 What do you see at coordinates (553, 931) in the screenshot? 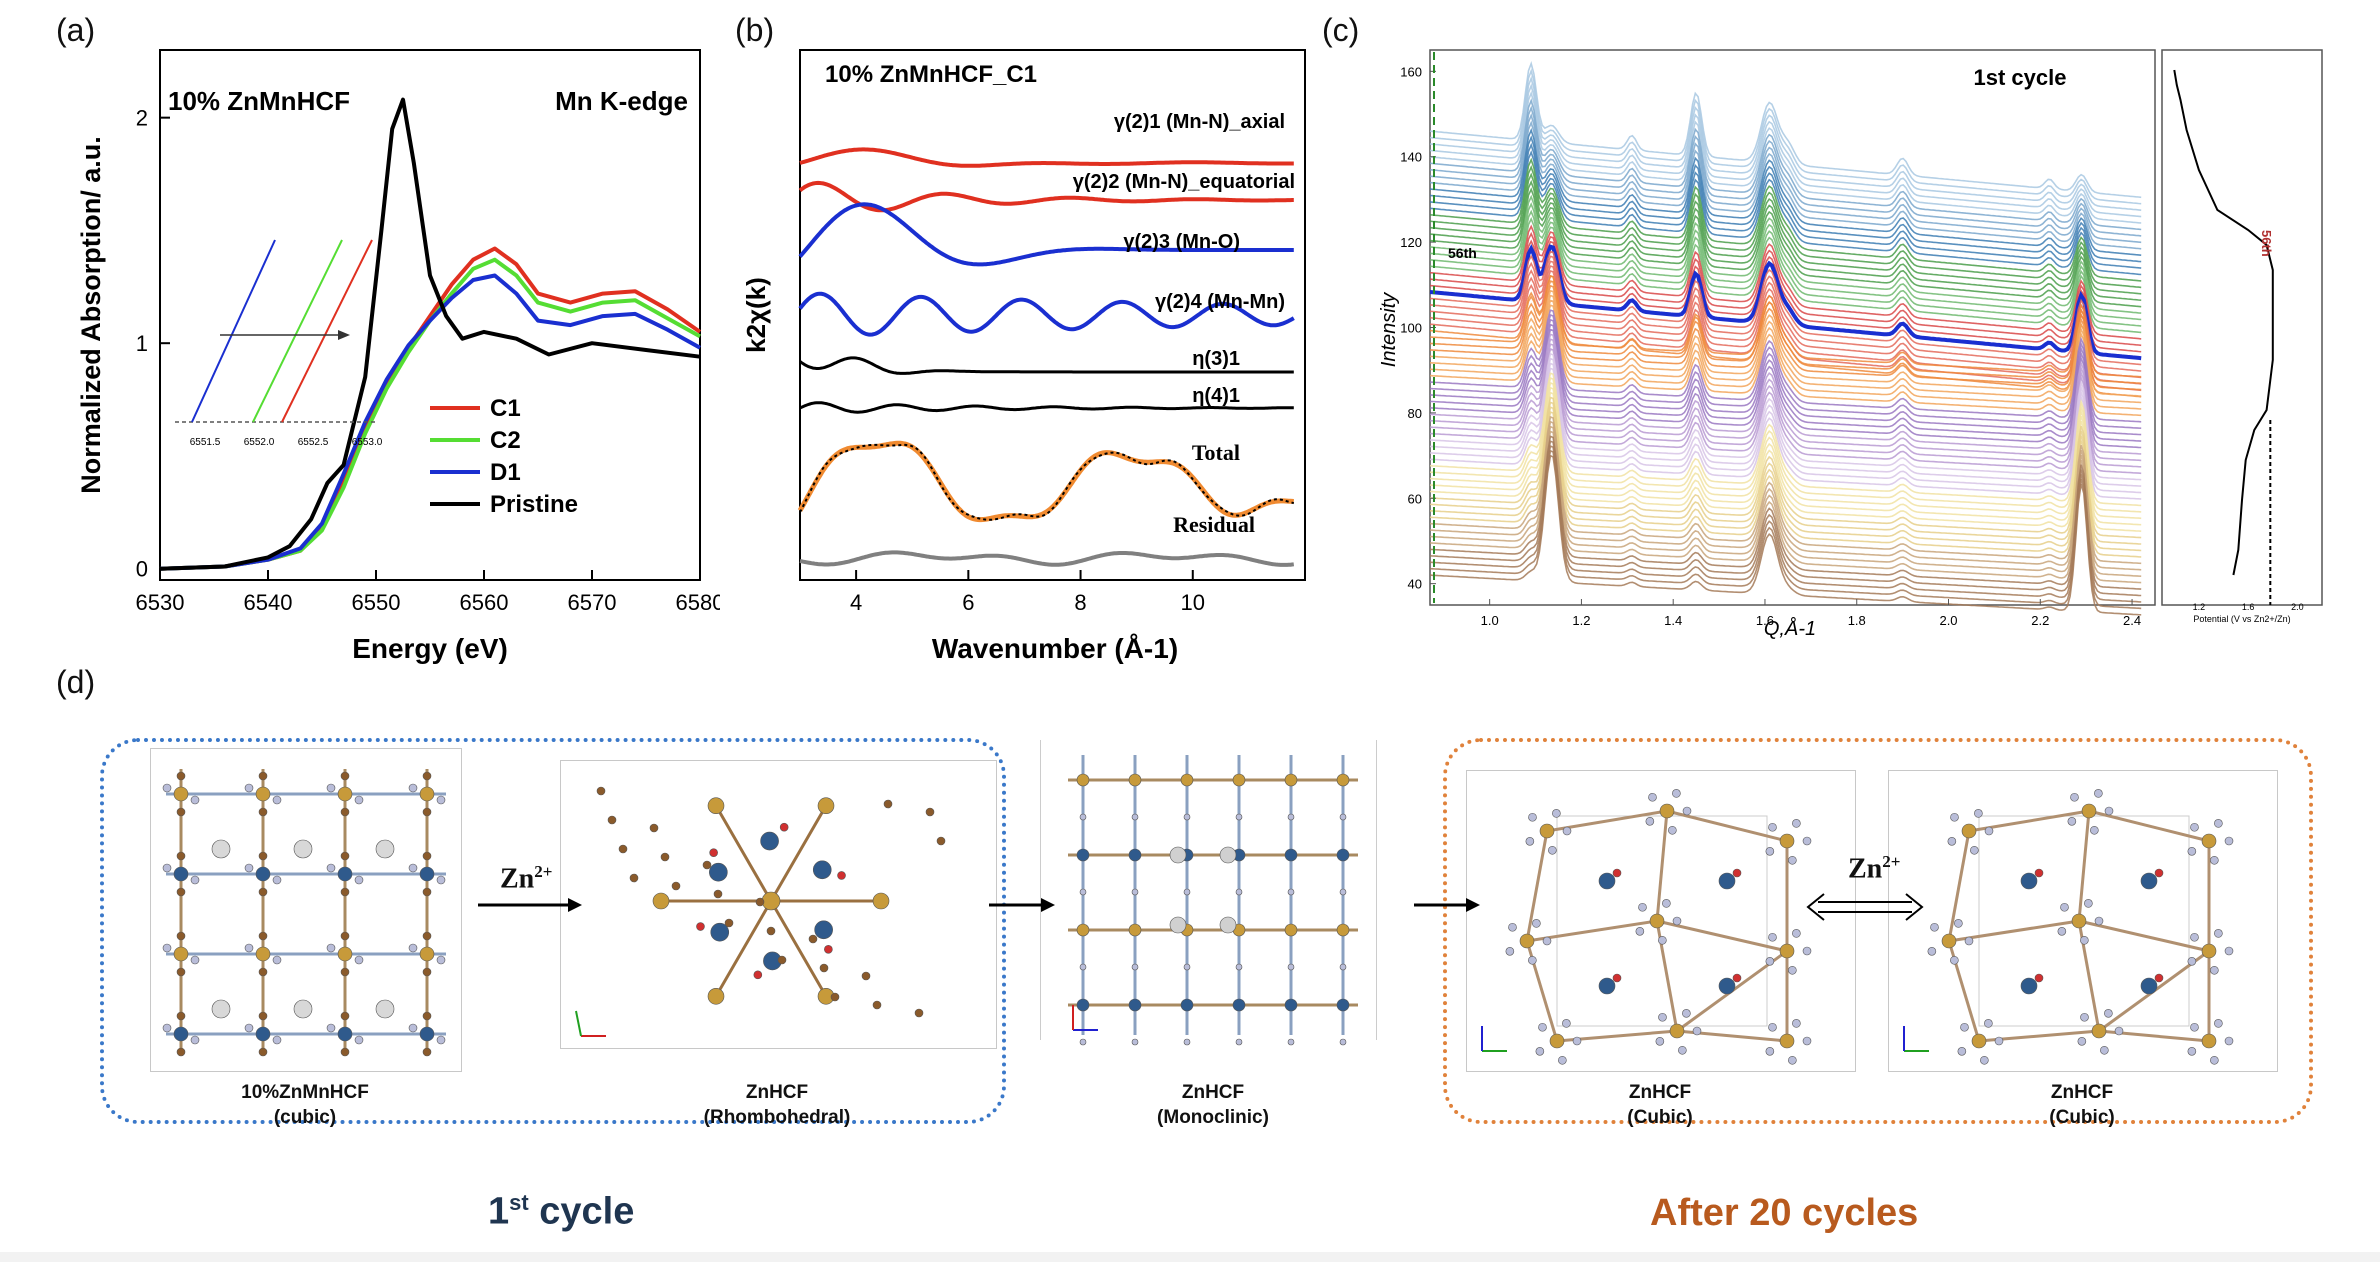
I see `group-box-first-cycle` at bounding box center [553, 931].